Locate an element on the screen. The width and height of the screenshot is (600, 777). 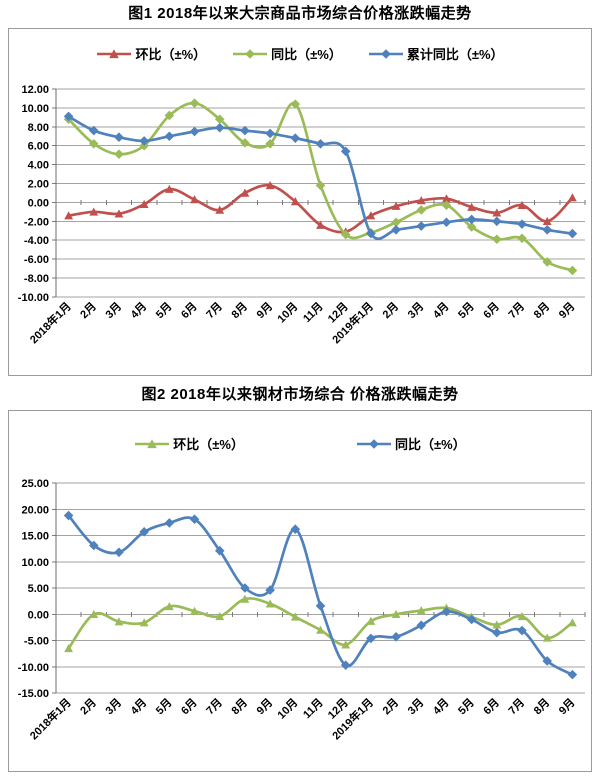
svg-text: 4.00 is located at coordinates (38, 166).